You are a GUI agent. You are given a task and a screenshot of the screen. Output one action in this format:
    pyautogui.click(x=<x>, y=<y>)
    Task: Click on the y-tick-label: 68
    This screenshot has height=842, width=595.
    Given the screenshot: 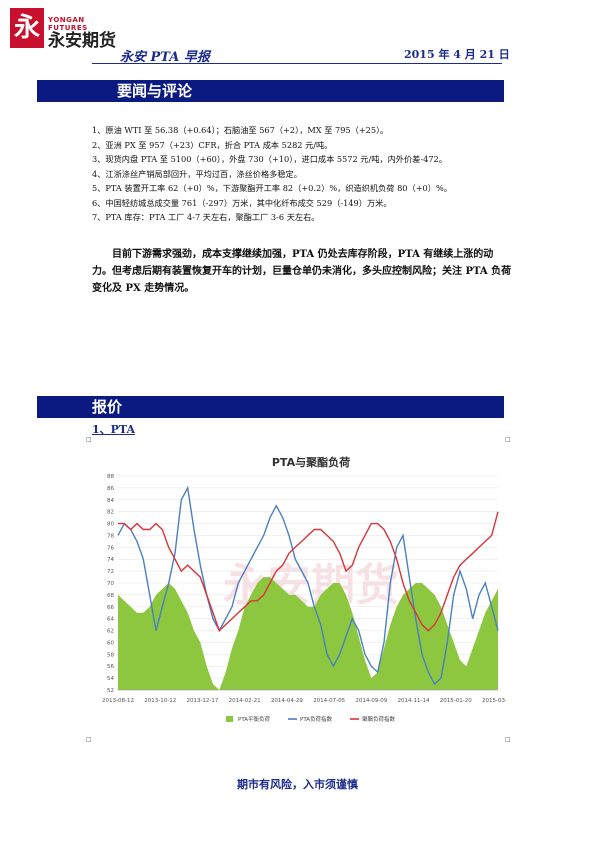 What is the action you would take?
    pyautogui.click(x=110, y=596)
    